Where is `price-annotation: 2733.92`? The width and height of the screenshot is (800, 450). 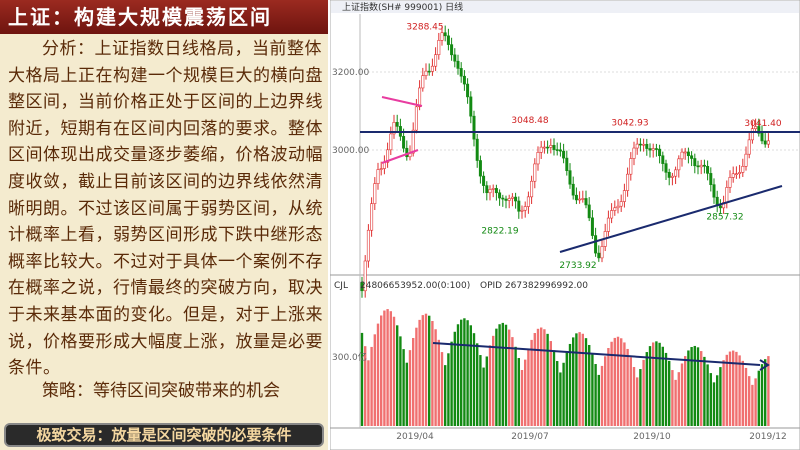
price-annotation: 2733.92 is located at coordinates (577, 266).